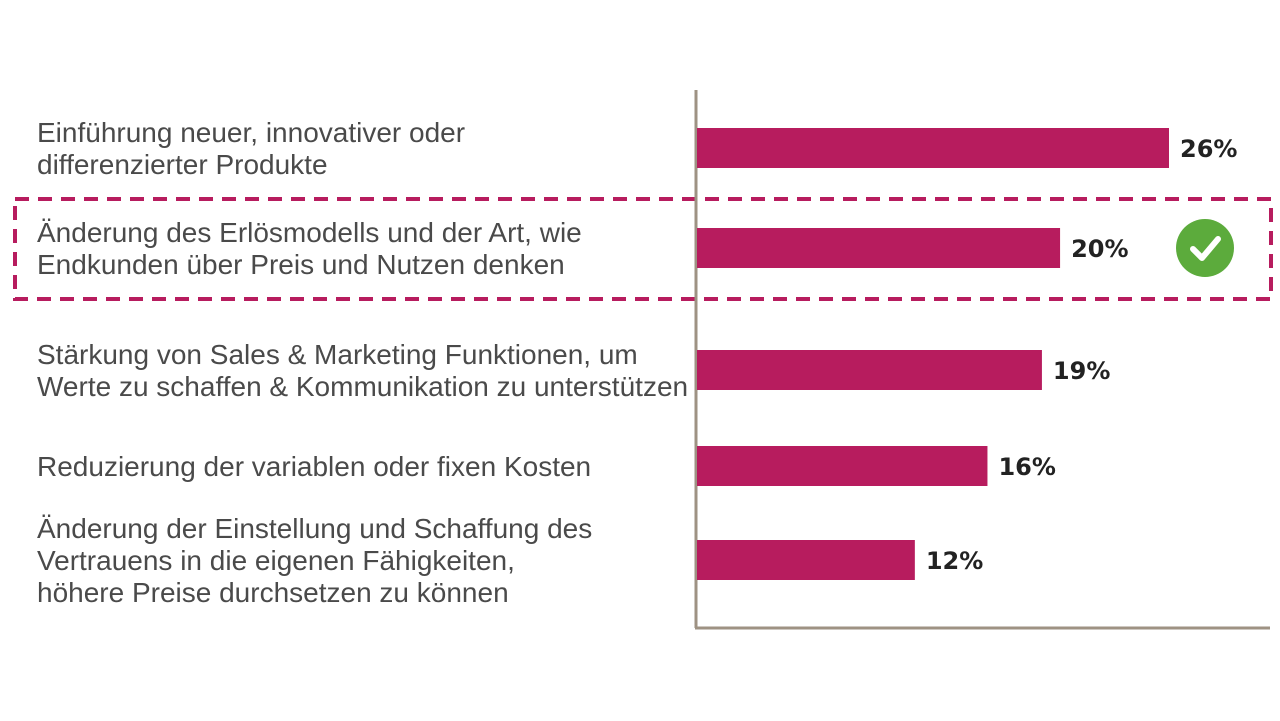  Describe the element at coordinates (954, 561) in the screenshot. I see `data-label: 12%` at that location.